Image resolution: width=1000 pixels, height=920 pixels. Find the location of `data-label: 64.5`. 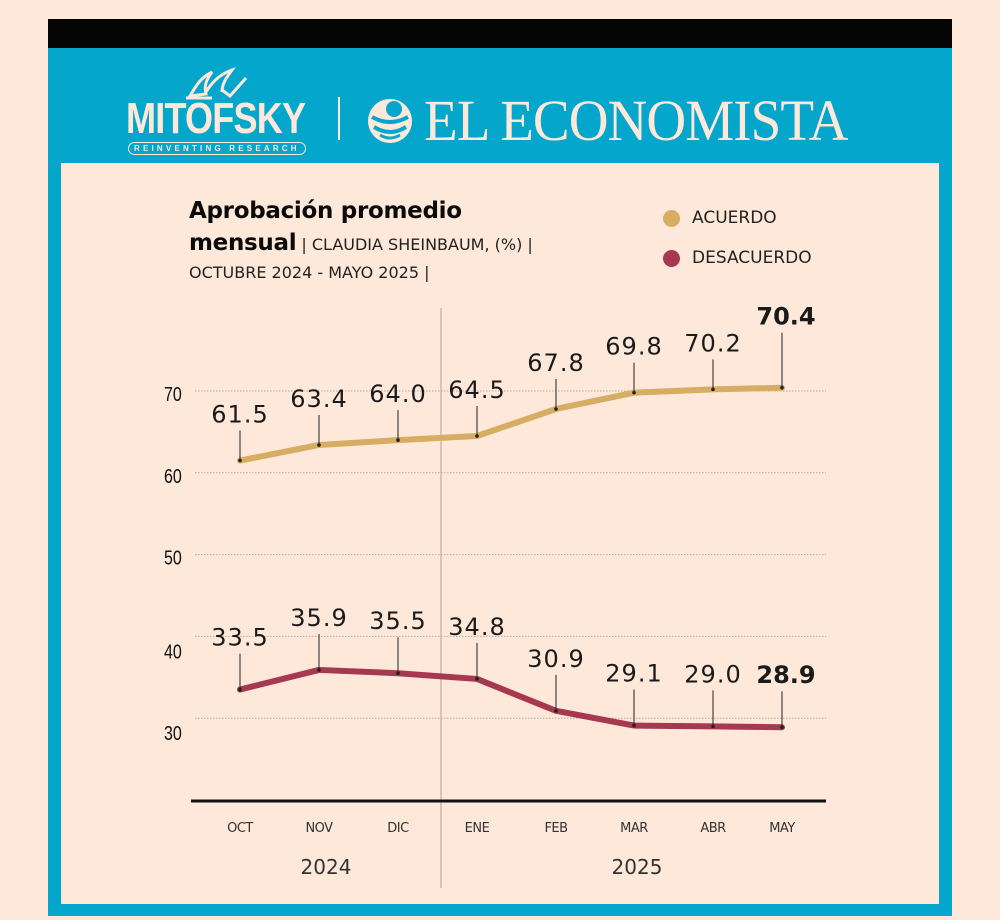

data-label: 64.5 is located at coordinates (476, 390).